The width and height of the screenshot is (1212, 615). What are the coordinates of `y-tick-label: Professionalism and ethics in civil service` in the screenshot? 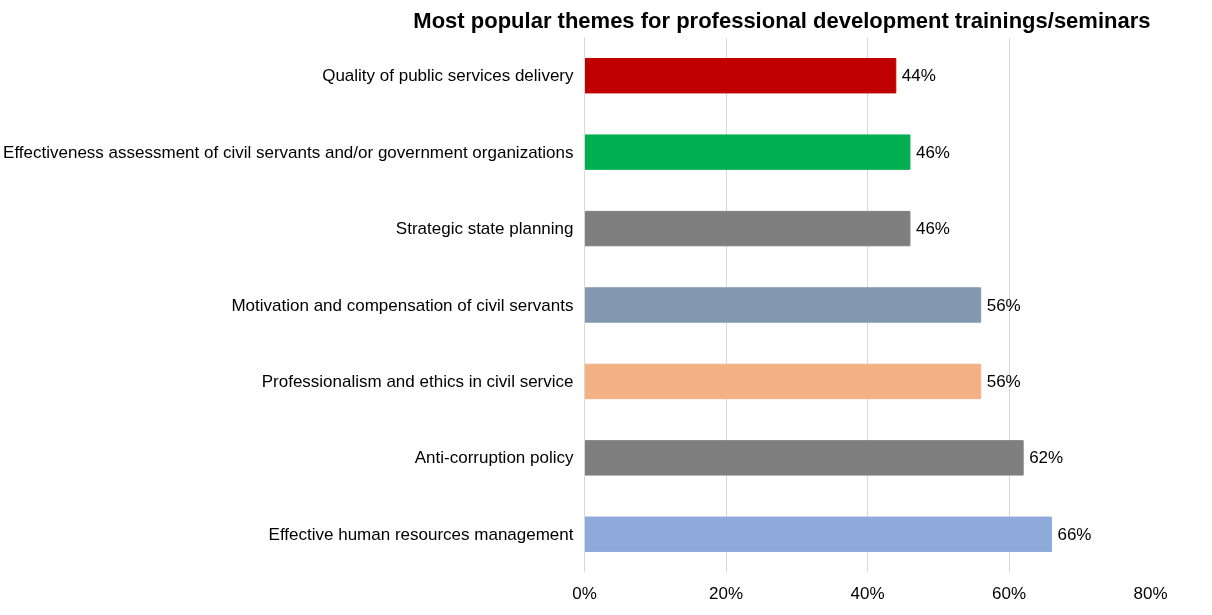 It's located at (417, 381).